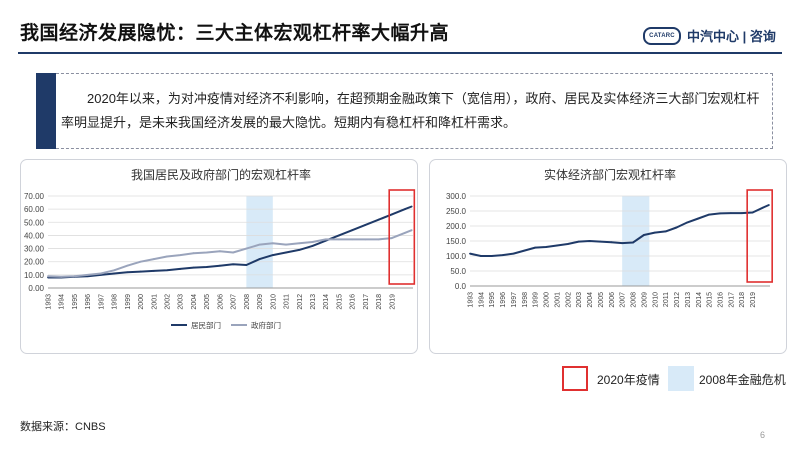  I want to click on title-divider, so click(400, 53).